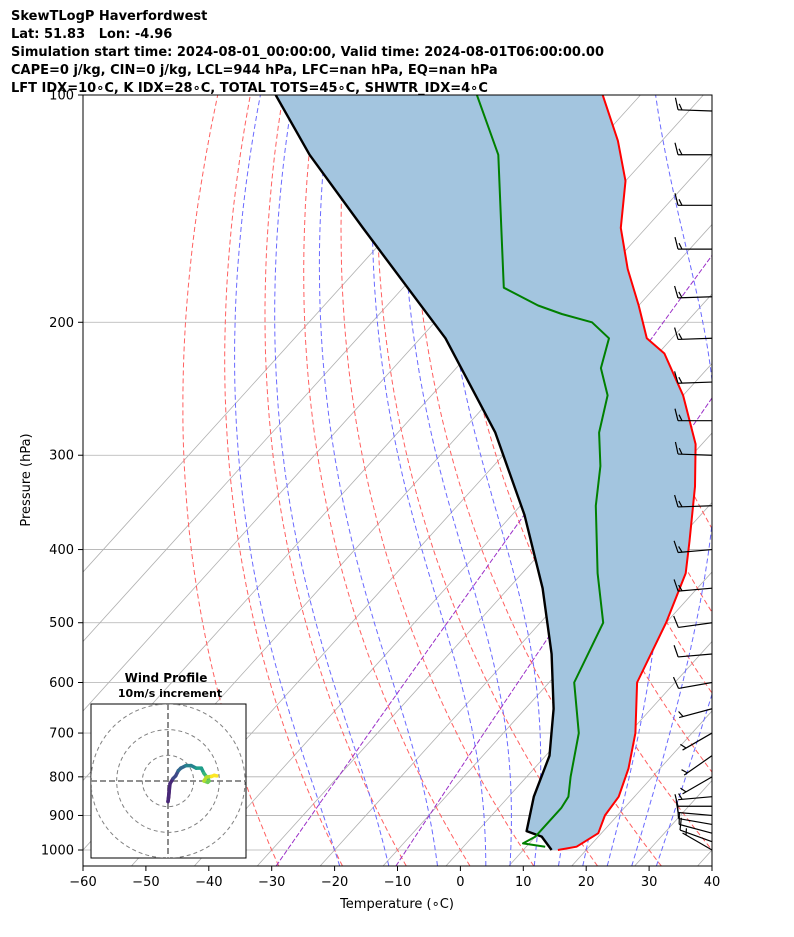 The width and height of the screenshot is (794, 937). I want to click on station-location: Lat: 51.83 Lon: -4.96, so click(92, 34).